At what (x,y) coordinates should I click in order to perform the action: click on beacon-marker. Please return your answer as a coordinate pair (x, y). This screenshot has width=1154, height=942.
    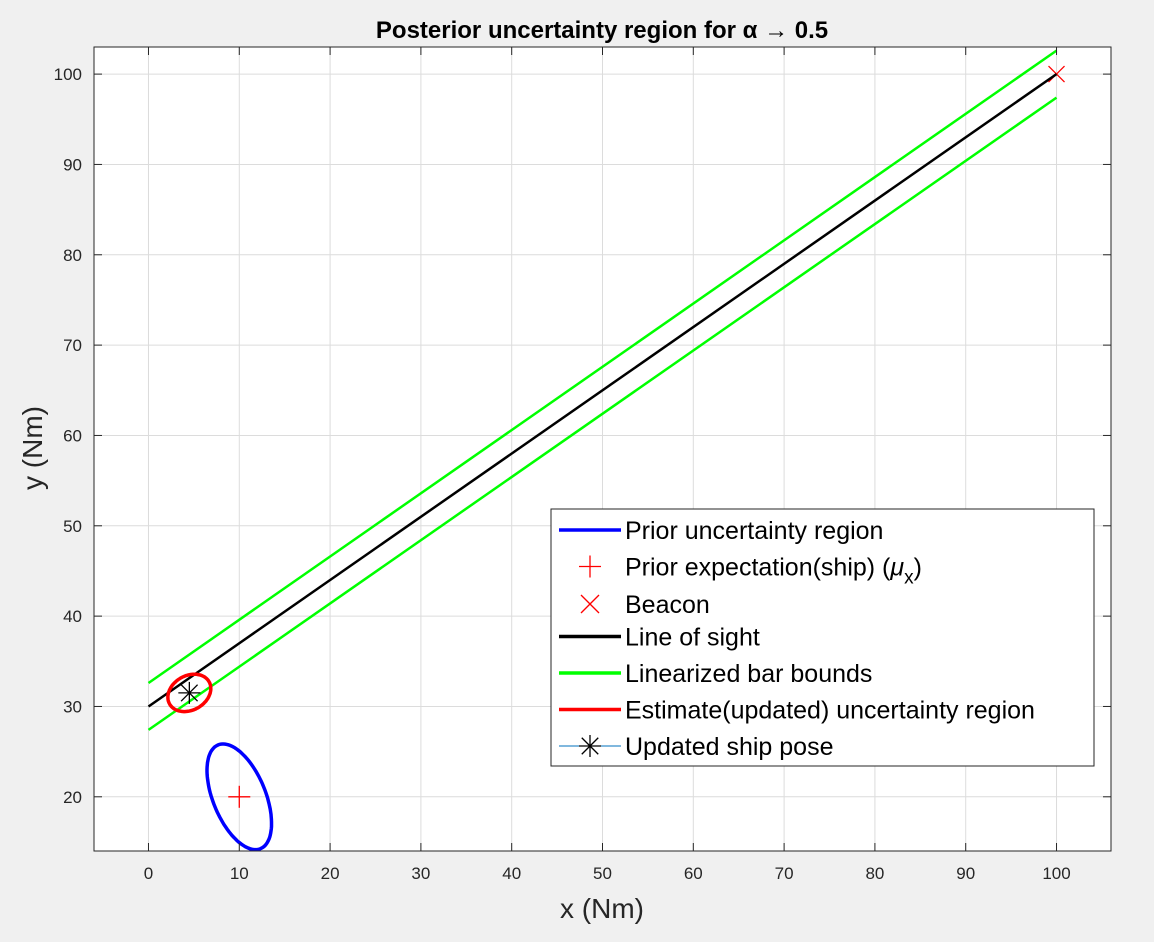
    Looking at the image, I should click on (1056, 74).